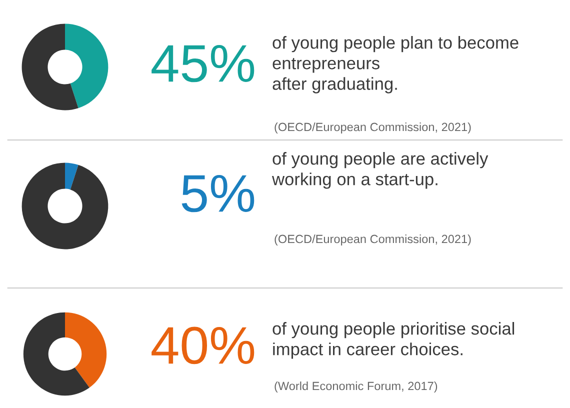 The image size is (570, 408). Describe the element at coordinates (218, 193) in the screenshot. I see `text: 5%` at that location.